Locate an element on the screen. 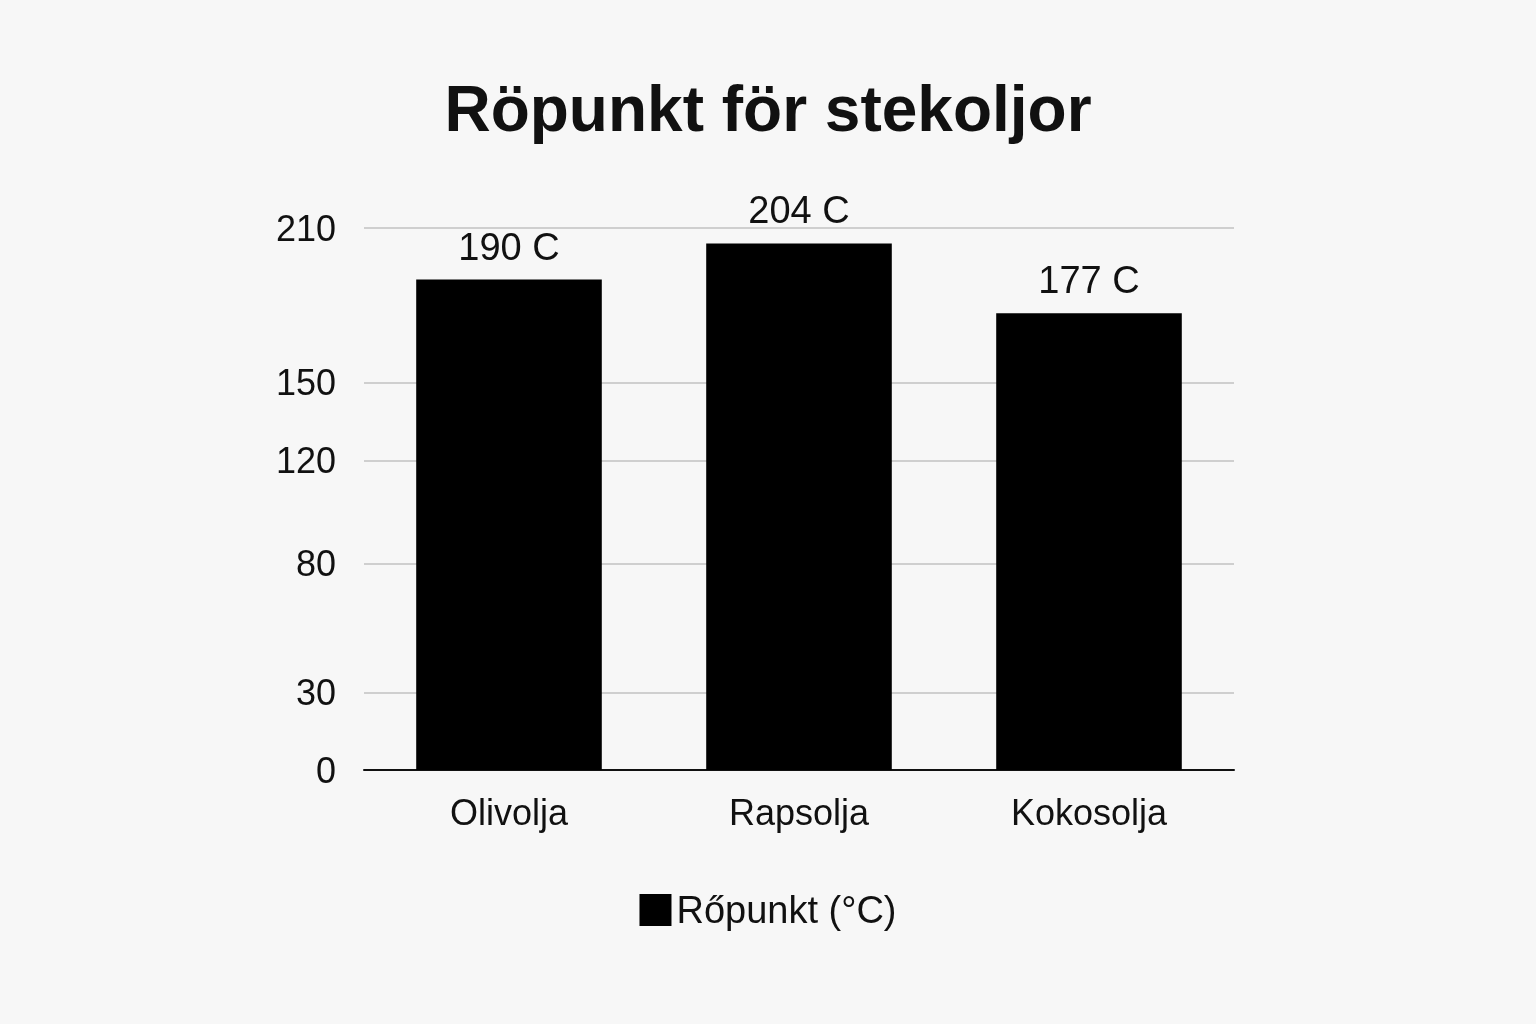  y-tick-label: 80 is located at coordinates (315, 564).